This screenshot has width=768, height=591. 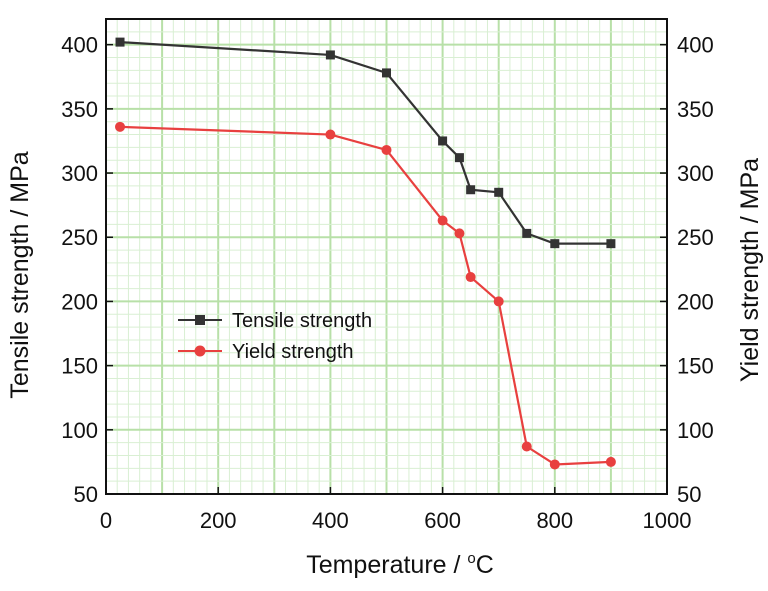 I want to click on y-tick-label-right: 50, so click(x=689, y=494).